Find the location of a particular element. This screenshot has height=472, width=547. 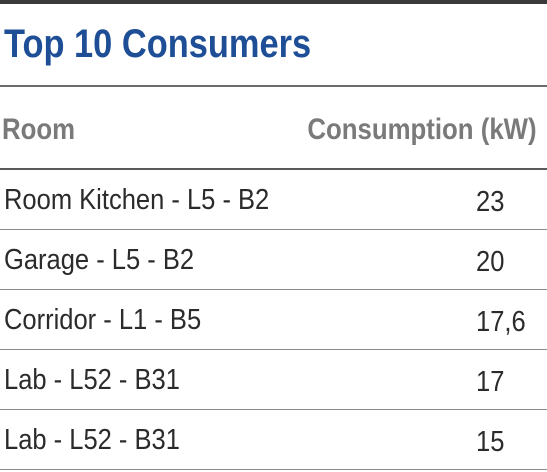

title-divider is located at coordinates (273, 86).